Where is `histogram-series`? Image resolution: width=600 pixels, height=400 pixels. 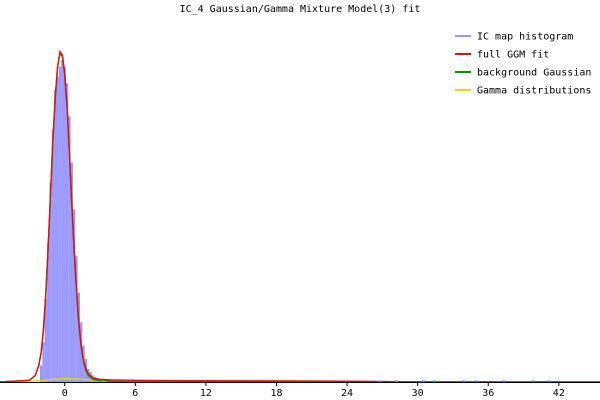 histogram-series is located at coordinates (71, 221).